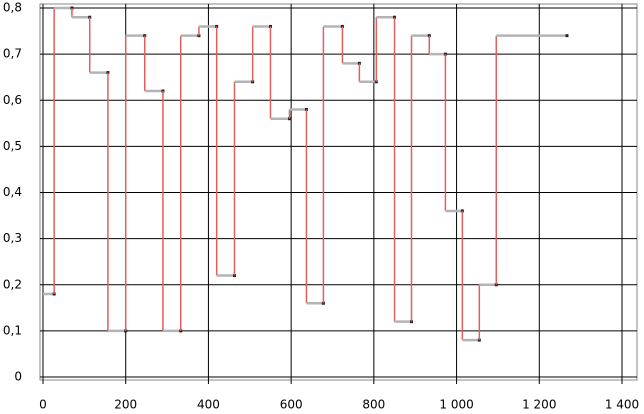 This screenshot has width=644, height=414. What do you see at coordinates (539, 405) in the screenshot?
I see `x-tick-label: 1 200` at bounding box center [539, 405].